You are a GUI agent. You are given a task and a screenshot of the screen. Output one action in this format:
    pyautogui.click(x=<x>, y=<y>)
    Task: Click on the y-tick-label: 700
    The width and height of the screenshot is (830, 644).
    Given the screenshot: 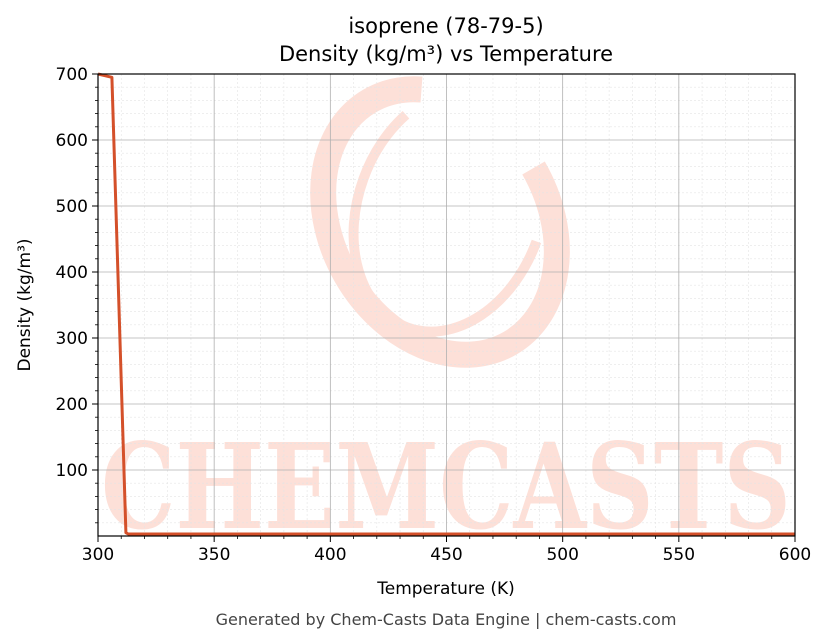 What is the action you would take?
    pyautogui.click(x=72, y=75)
    